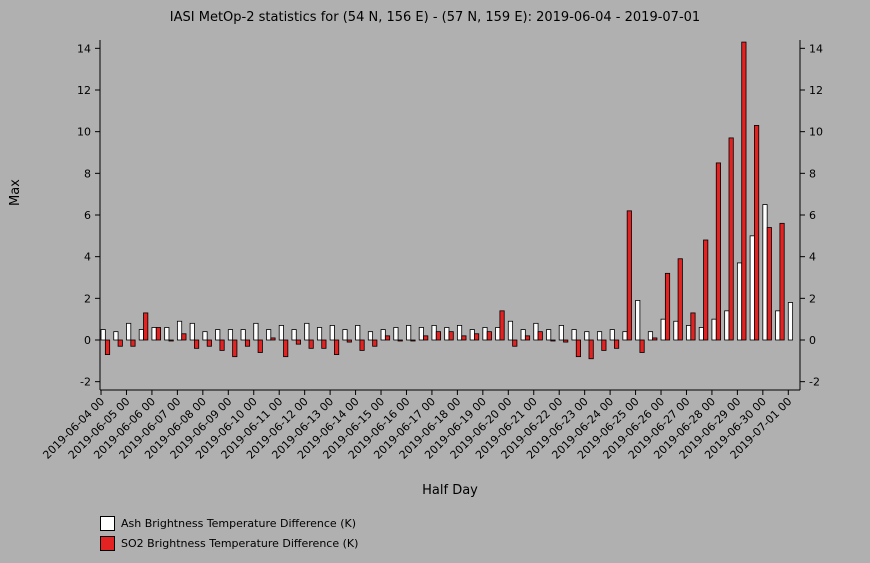 The image size is (870, 563). What do you see at coordinates (812, 173) in the screenshot?
I see `y-tick-label-right: 8` at bounding box center [812, 173].